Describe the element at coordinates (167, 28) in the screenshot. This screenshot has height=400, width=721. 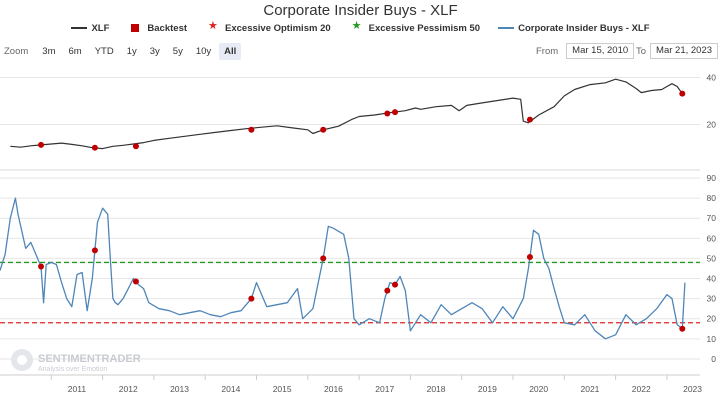
I see `legend-label-backtest: Backtest` at that location.